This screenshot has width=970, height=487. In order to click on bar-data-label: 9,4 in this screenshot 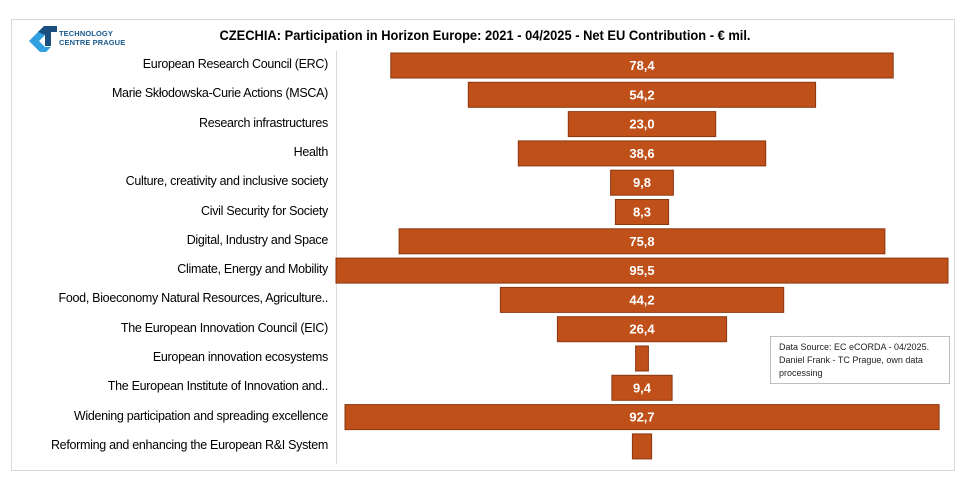, I will do `click(642, 387)`.